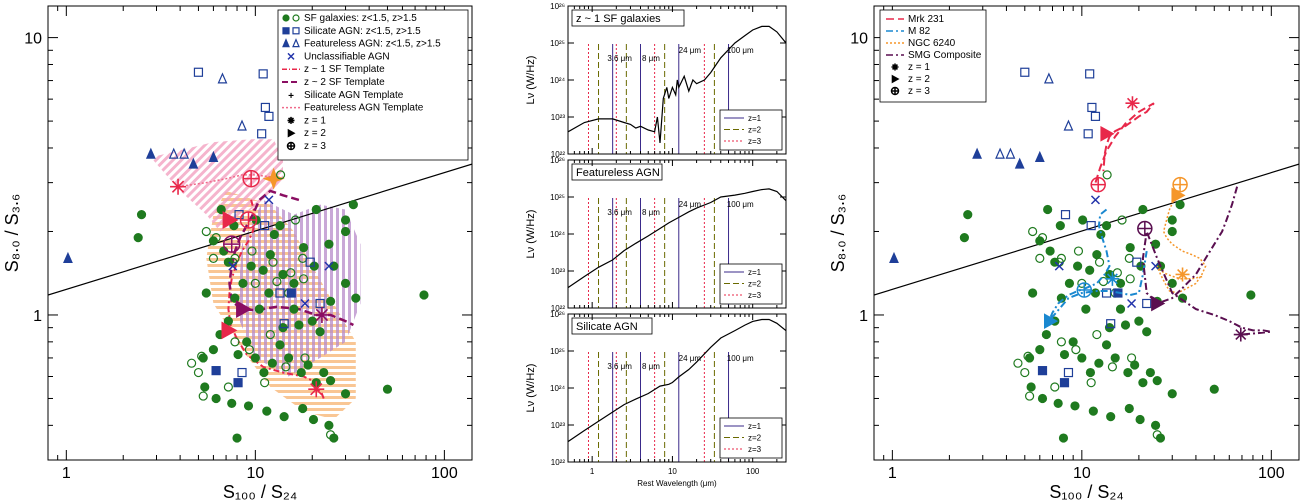 This screenshot has width=1305, height=501. What do you see at coordinates (347, 56) in the screenshot?
I see `left-legend-label: Unclassifiable AGN` at bounding box center [347, 56].